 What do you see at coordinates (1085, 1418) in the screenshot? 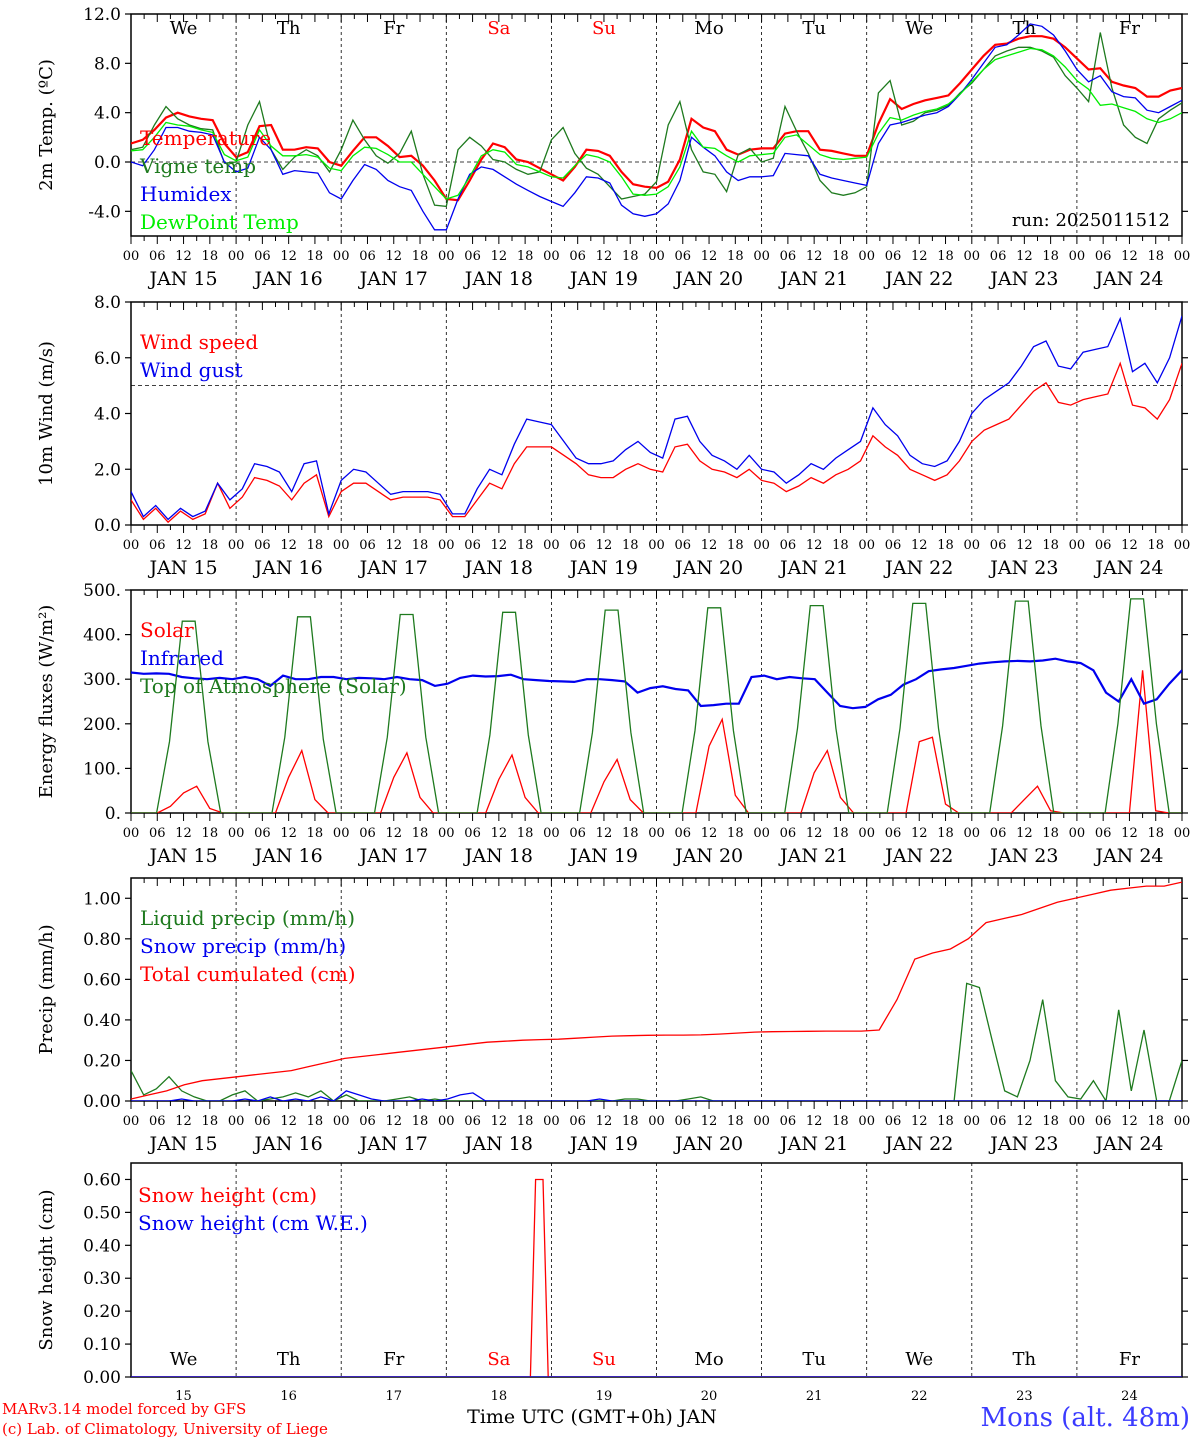
I see `station-label: Mons (alt. 48m)` at bounding box center [1085, 1418].